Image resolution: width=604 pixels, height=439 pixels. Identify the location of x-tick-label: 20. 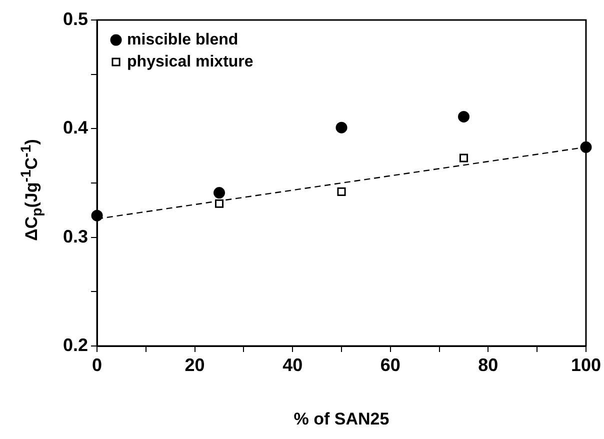
(194, 364).